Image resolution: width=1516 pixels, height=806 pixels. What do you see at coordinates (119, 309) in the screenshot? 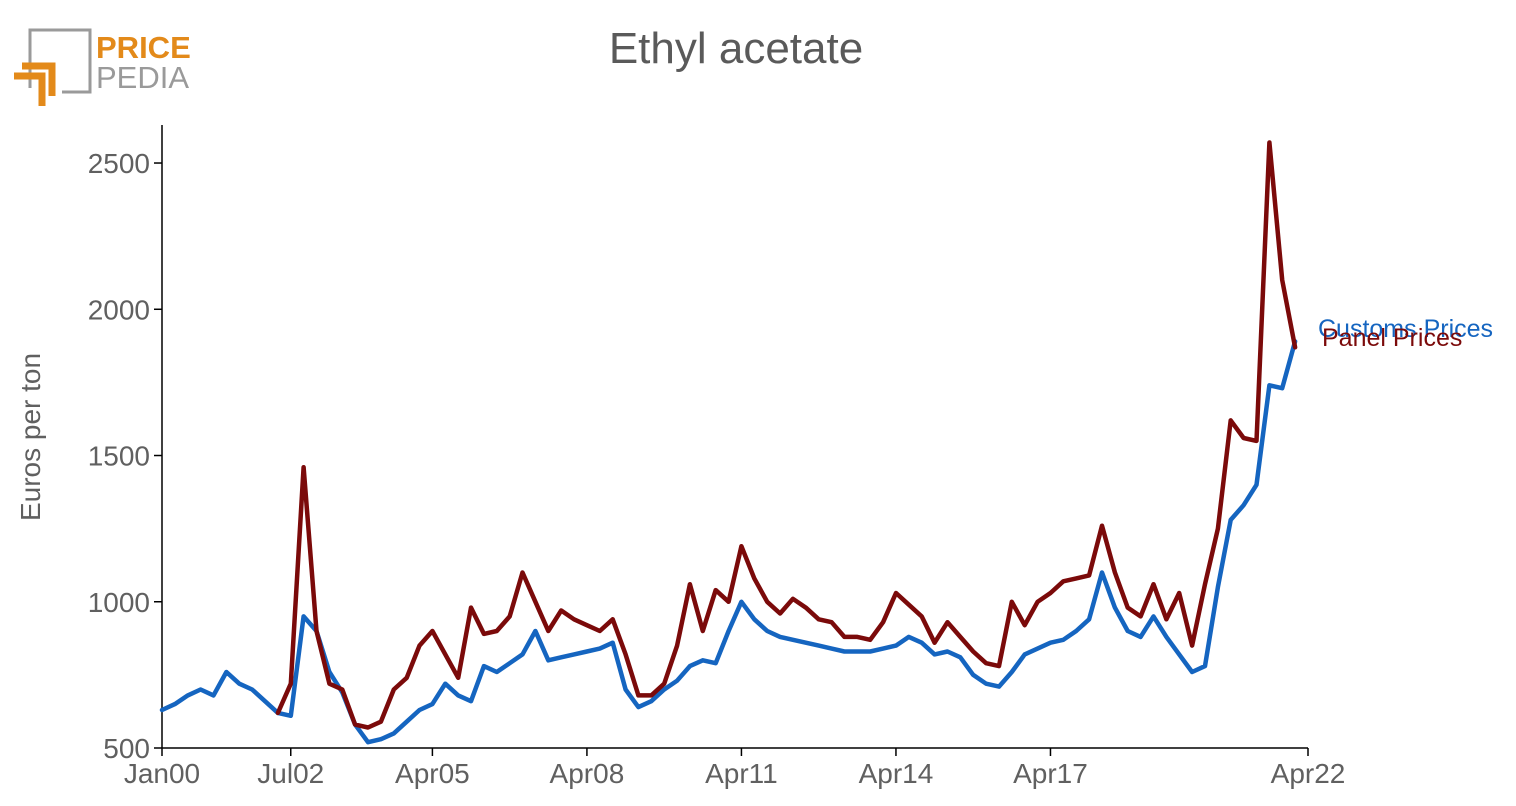
I see `y-tick-label: 2000` at bounding box center [119, 309].